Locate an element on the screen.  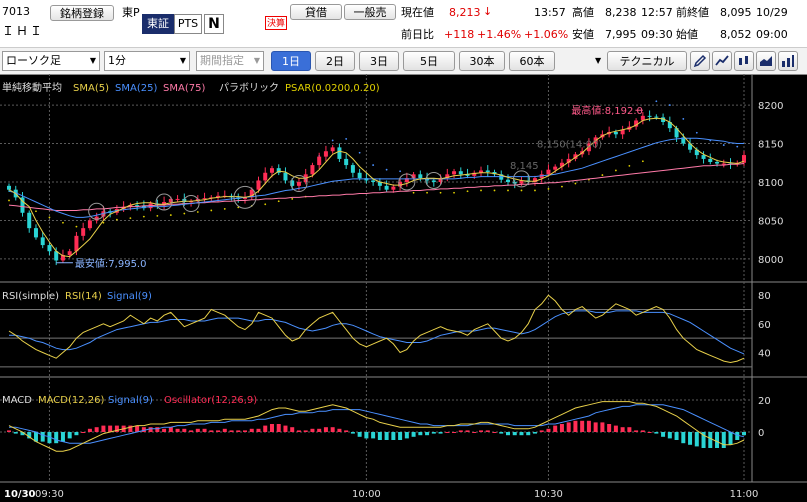
margin-button: 貸借 is located at coordinates (316, 12).